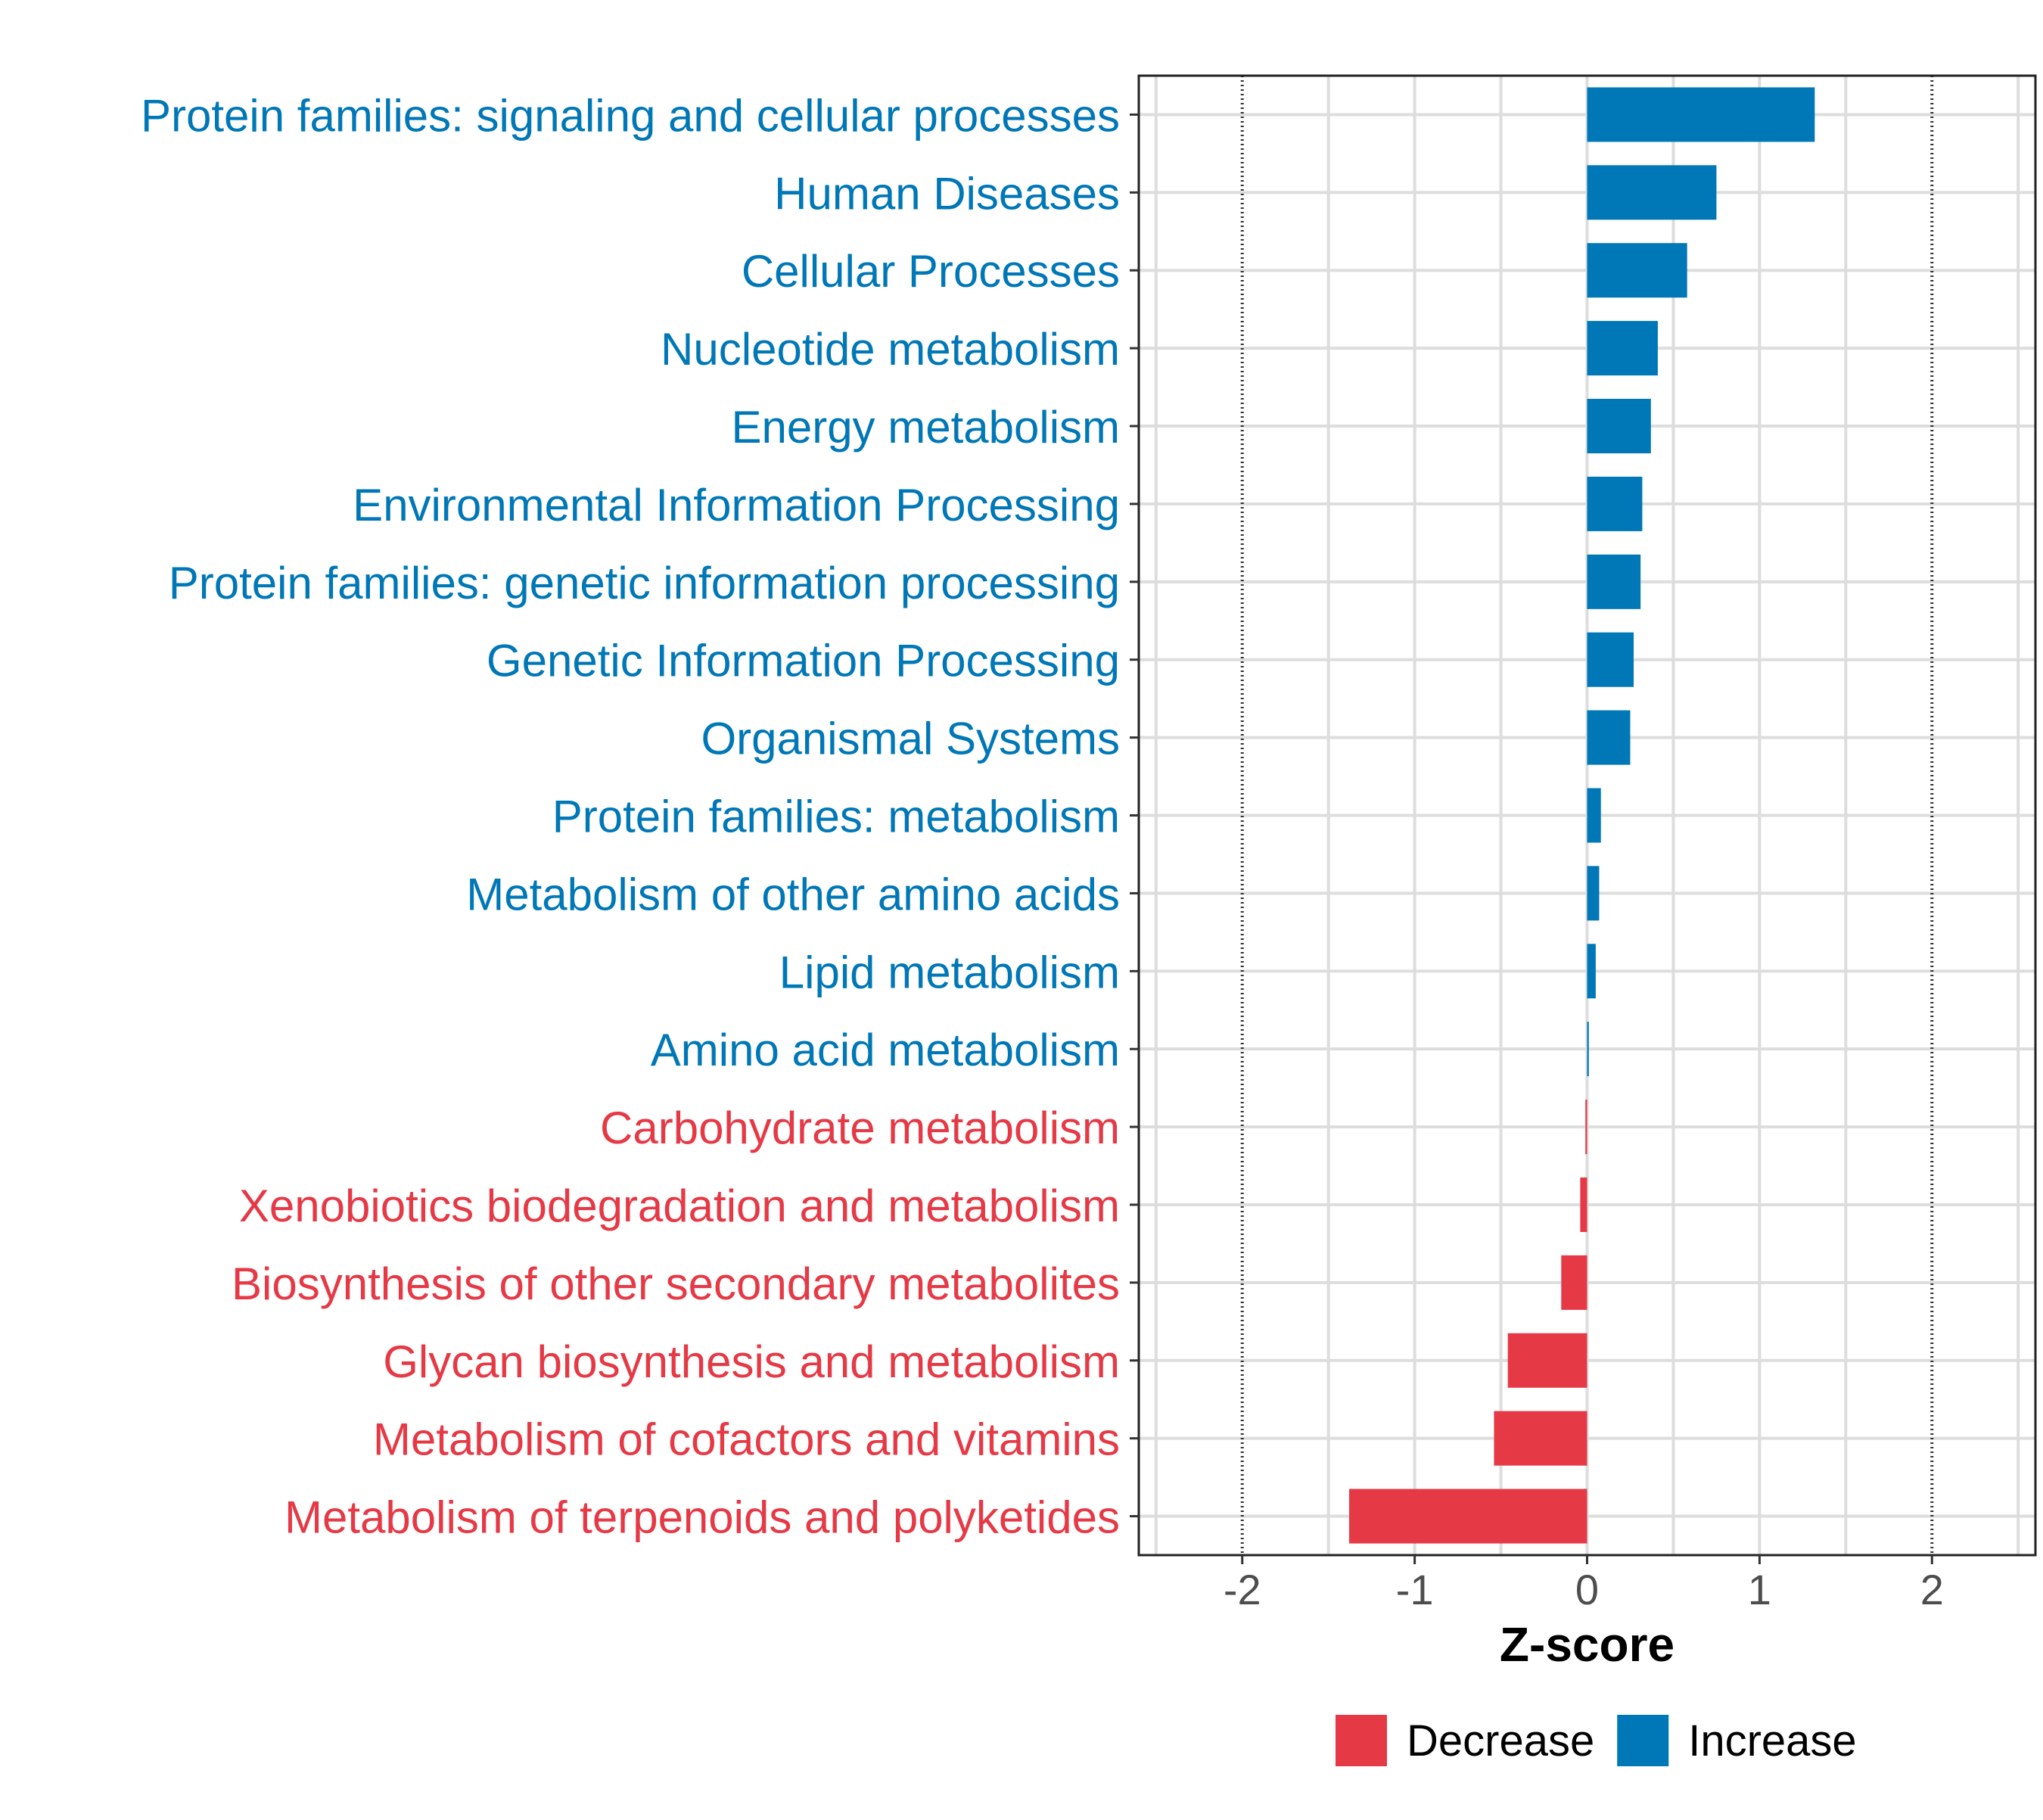 The height and width of the screenshot is (1820, 2043). What do you see at coordinates (931, 271) in the screenshot?
I see `category-label: Cellular Processes` at bounding box center [931, 271].